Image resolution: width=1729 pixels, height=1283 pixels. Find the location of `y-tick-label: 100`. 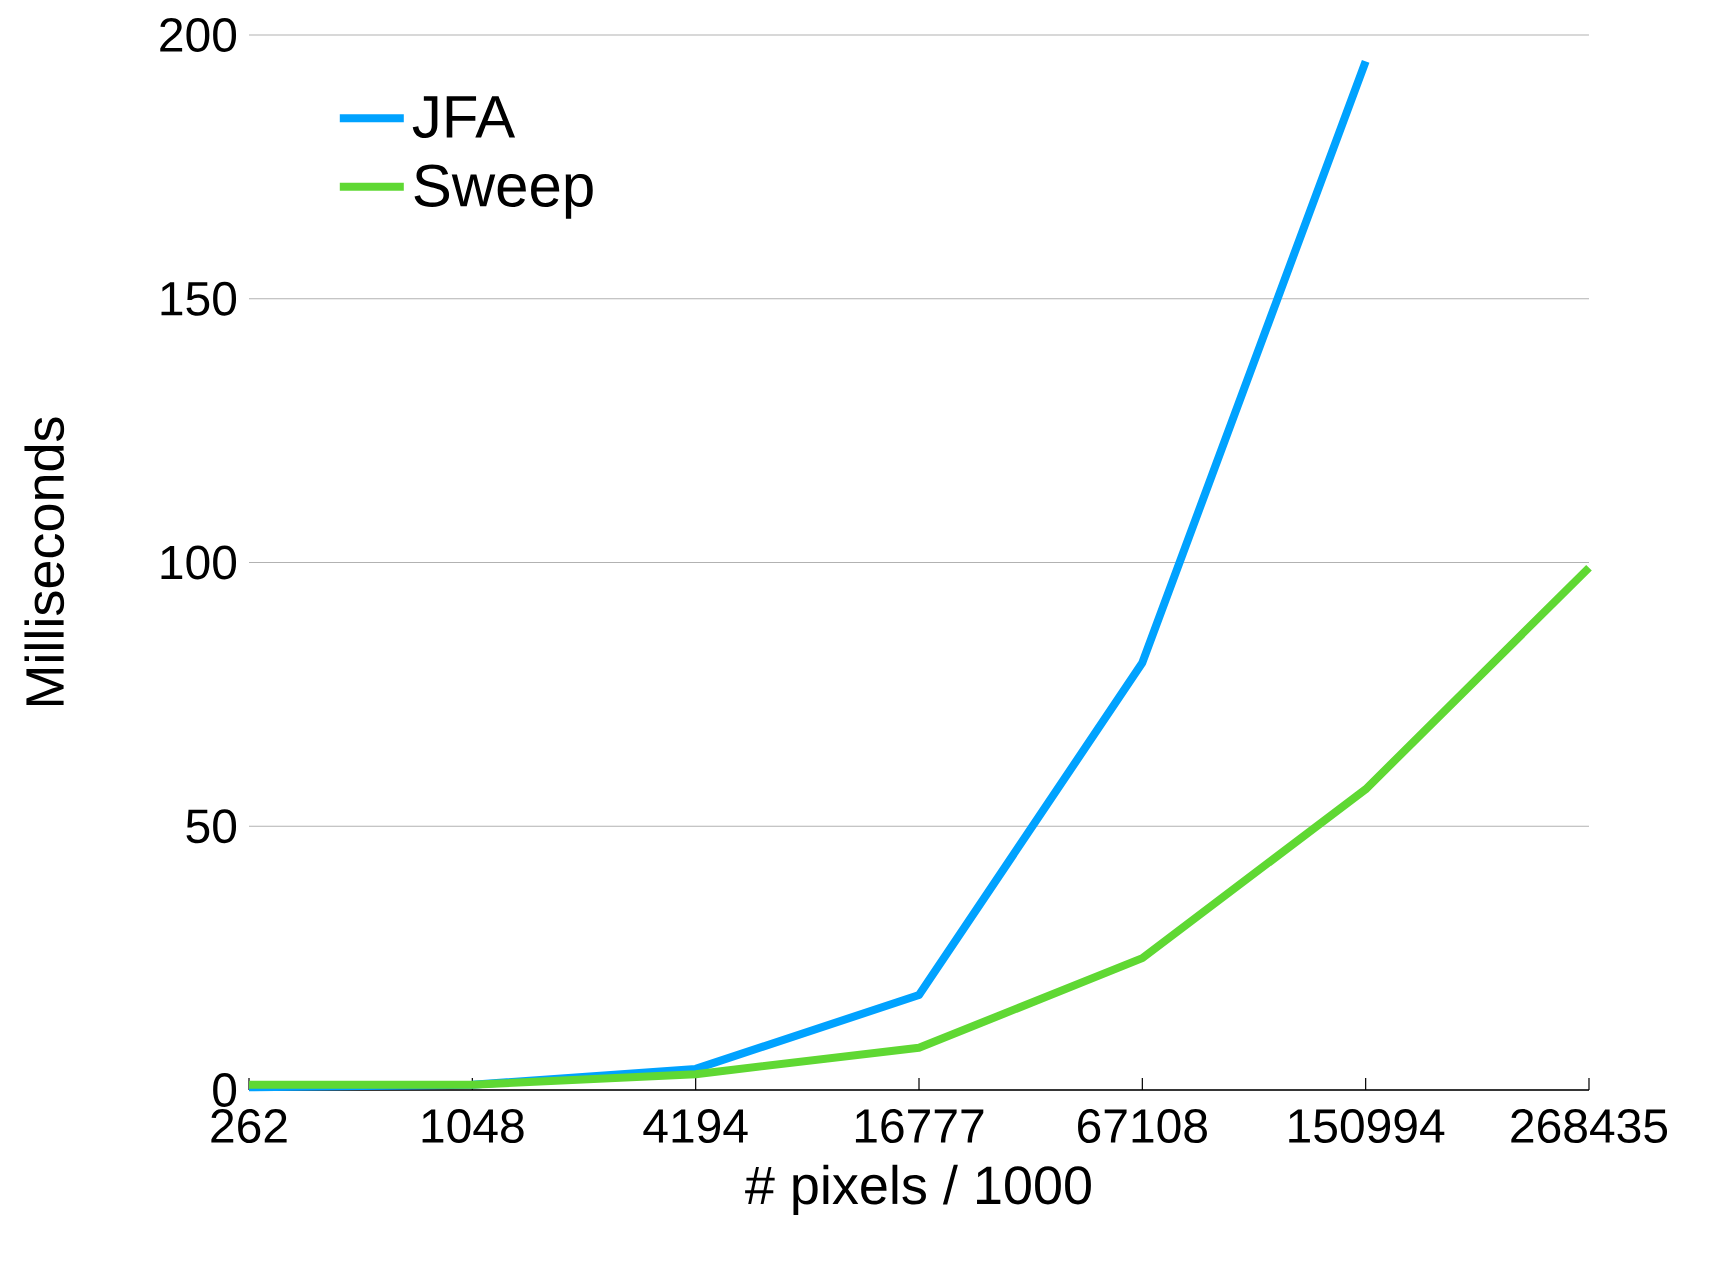

y-tick-label: 100 is located at coordinates (199, 562).